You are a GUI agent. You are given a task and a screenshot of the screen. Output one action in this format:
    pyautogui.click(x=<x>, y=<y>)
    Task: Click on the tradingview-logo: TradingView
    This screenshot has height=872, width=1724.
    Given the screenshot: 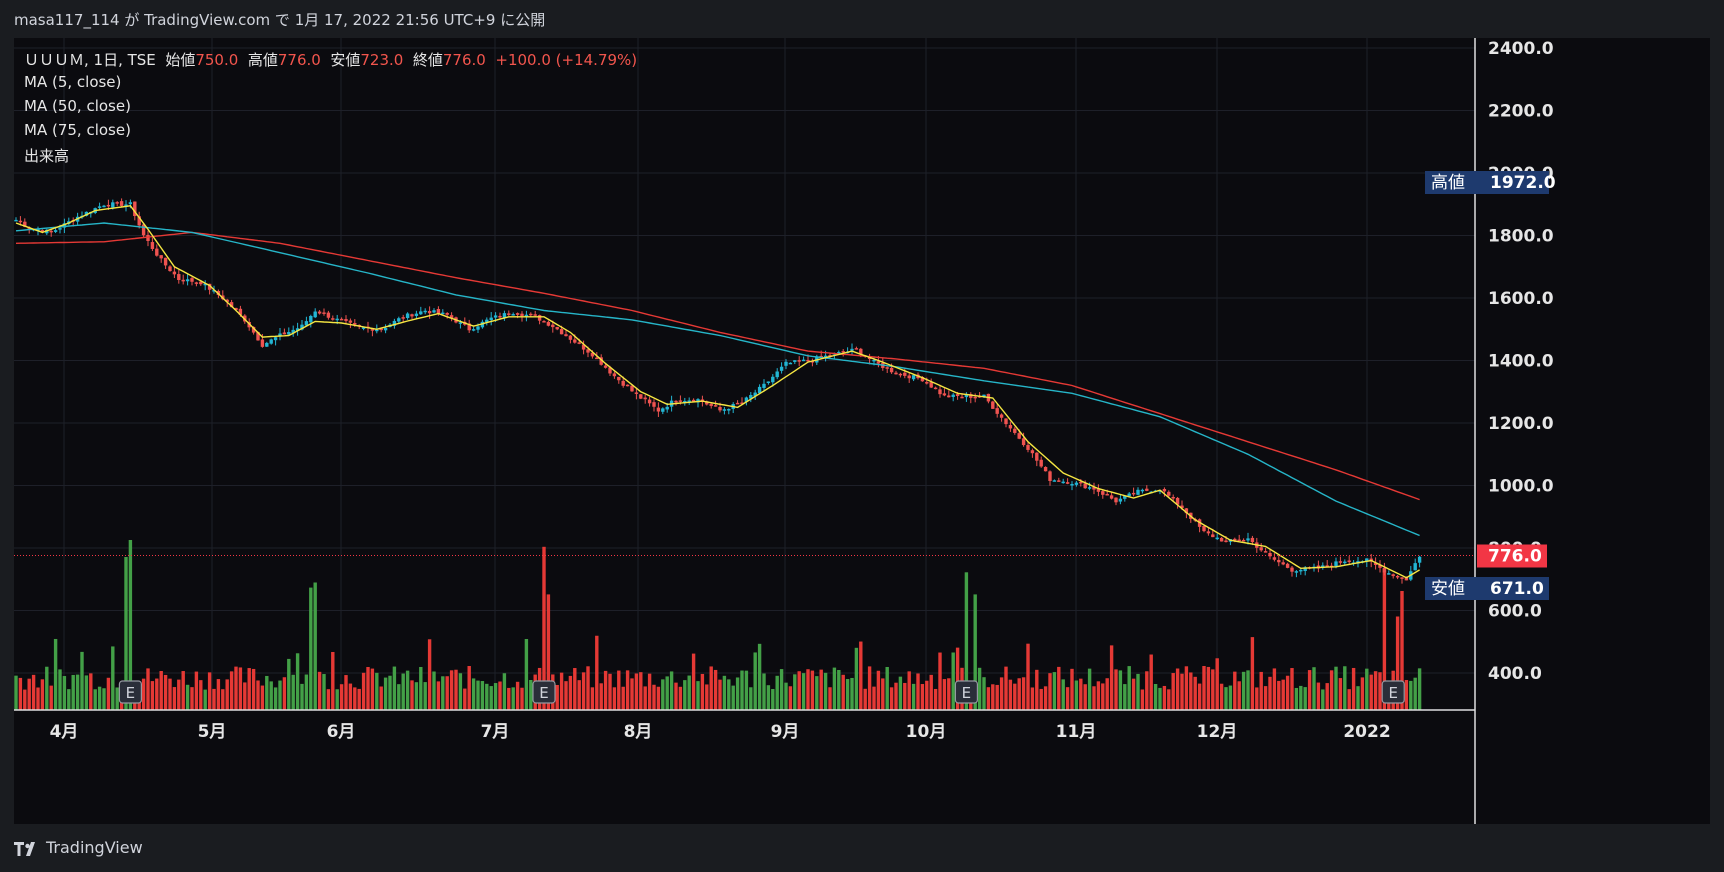 What is the action you would take?
    pyautogui.click(x=78, y=847)
    